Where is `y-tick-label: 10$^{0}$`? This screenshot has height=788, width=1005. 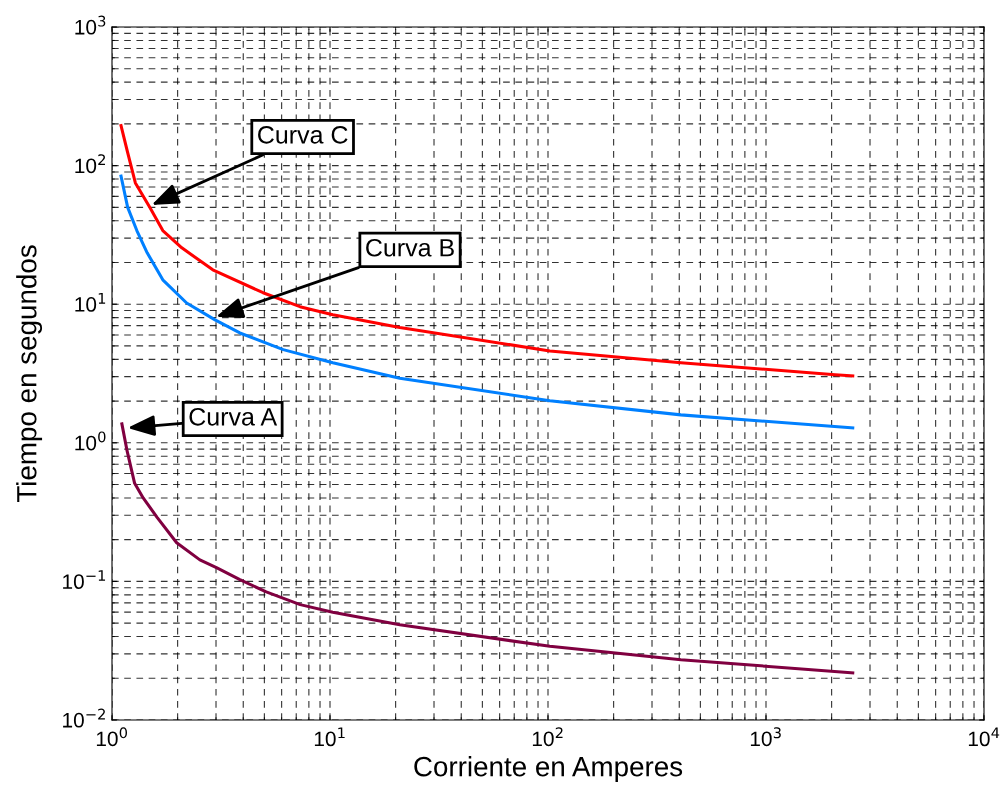
y-tick-label: 10$^{0}$ is located at coordinates (90, 441).